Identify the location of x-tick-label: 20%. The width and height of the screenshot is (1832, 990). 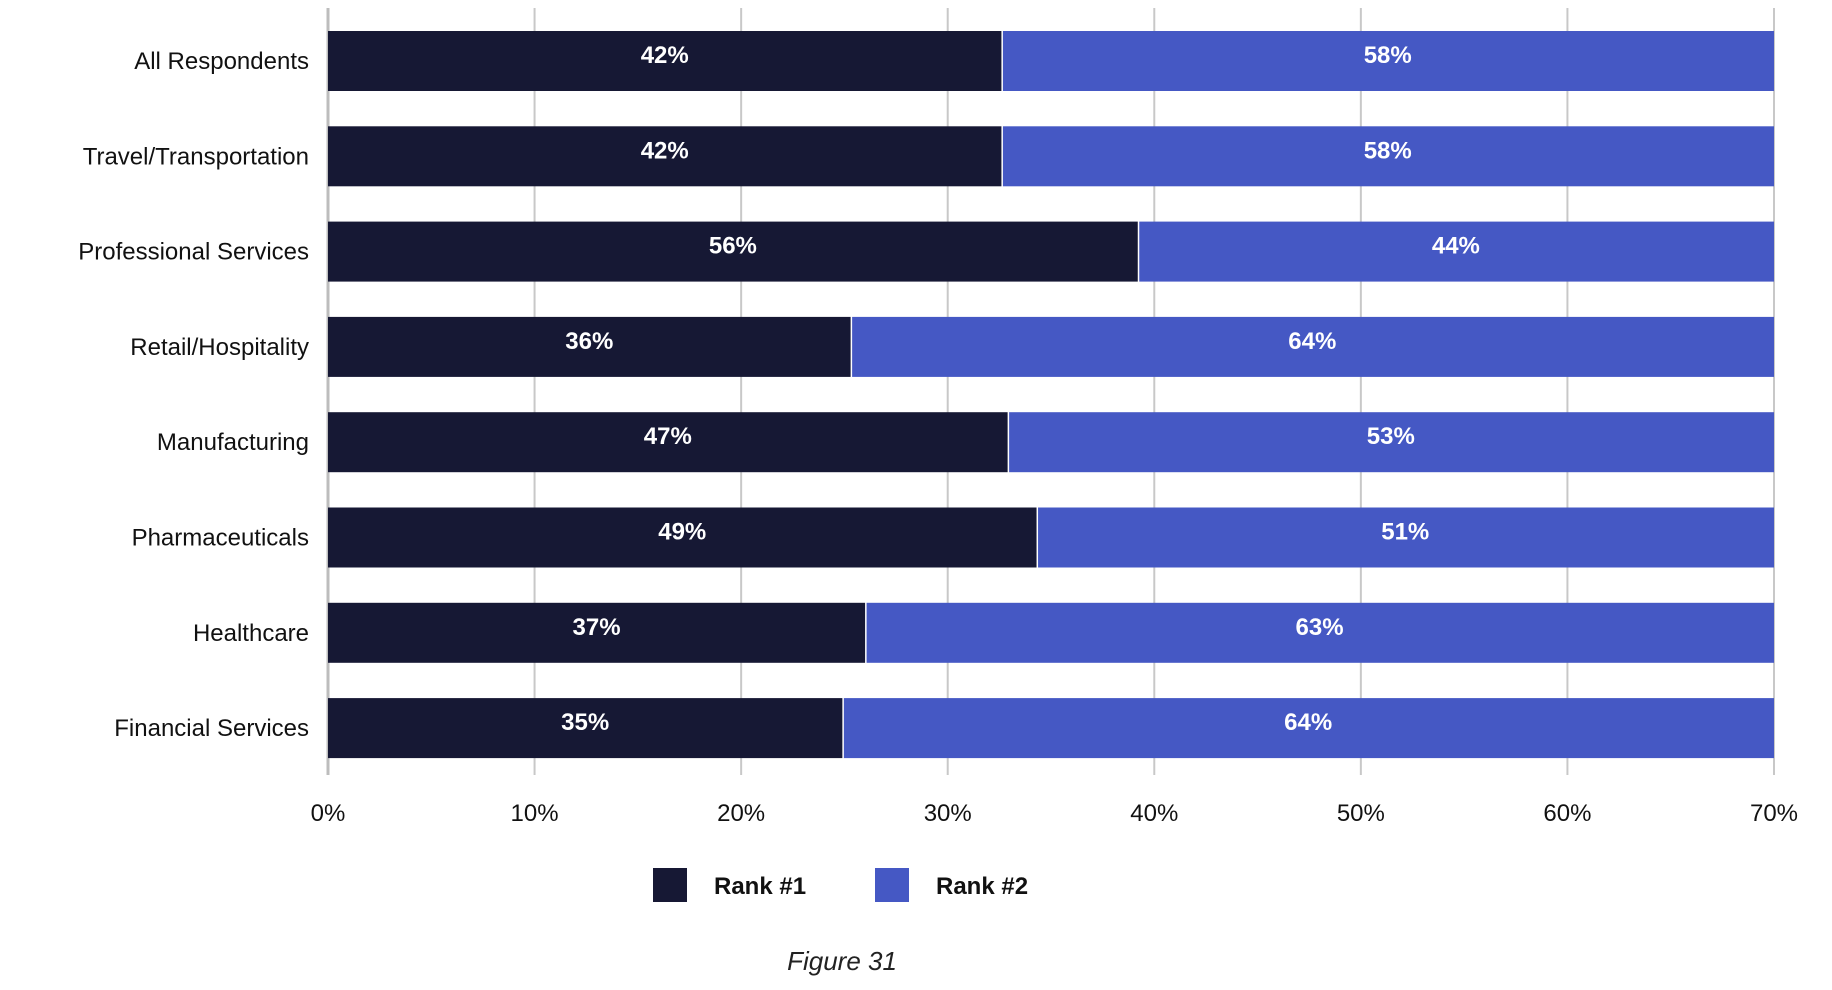
(741, 813).